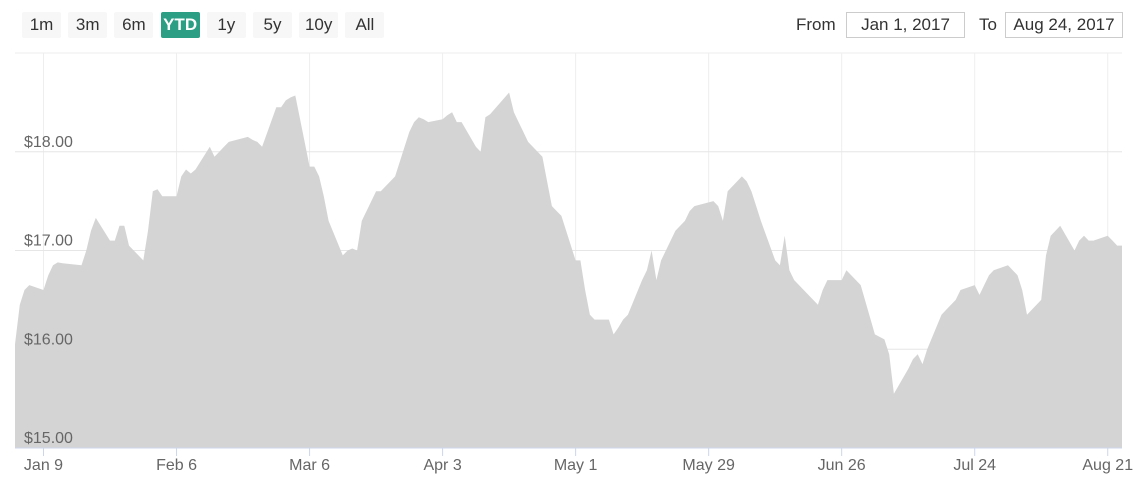  Describe the element at coordinates (309, 465) in the screenshot. I see `x-tick-label: Mar 6` at that location.